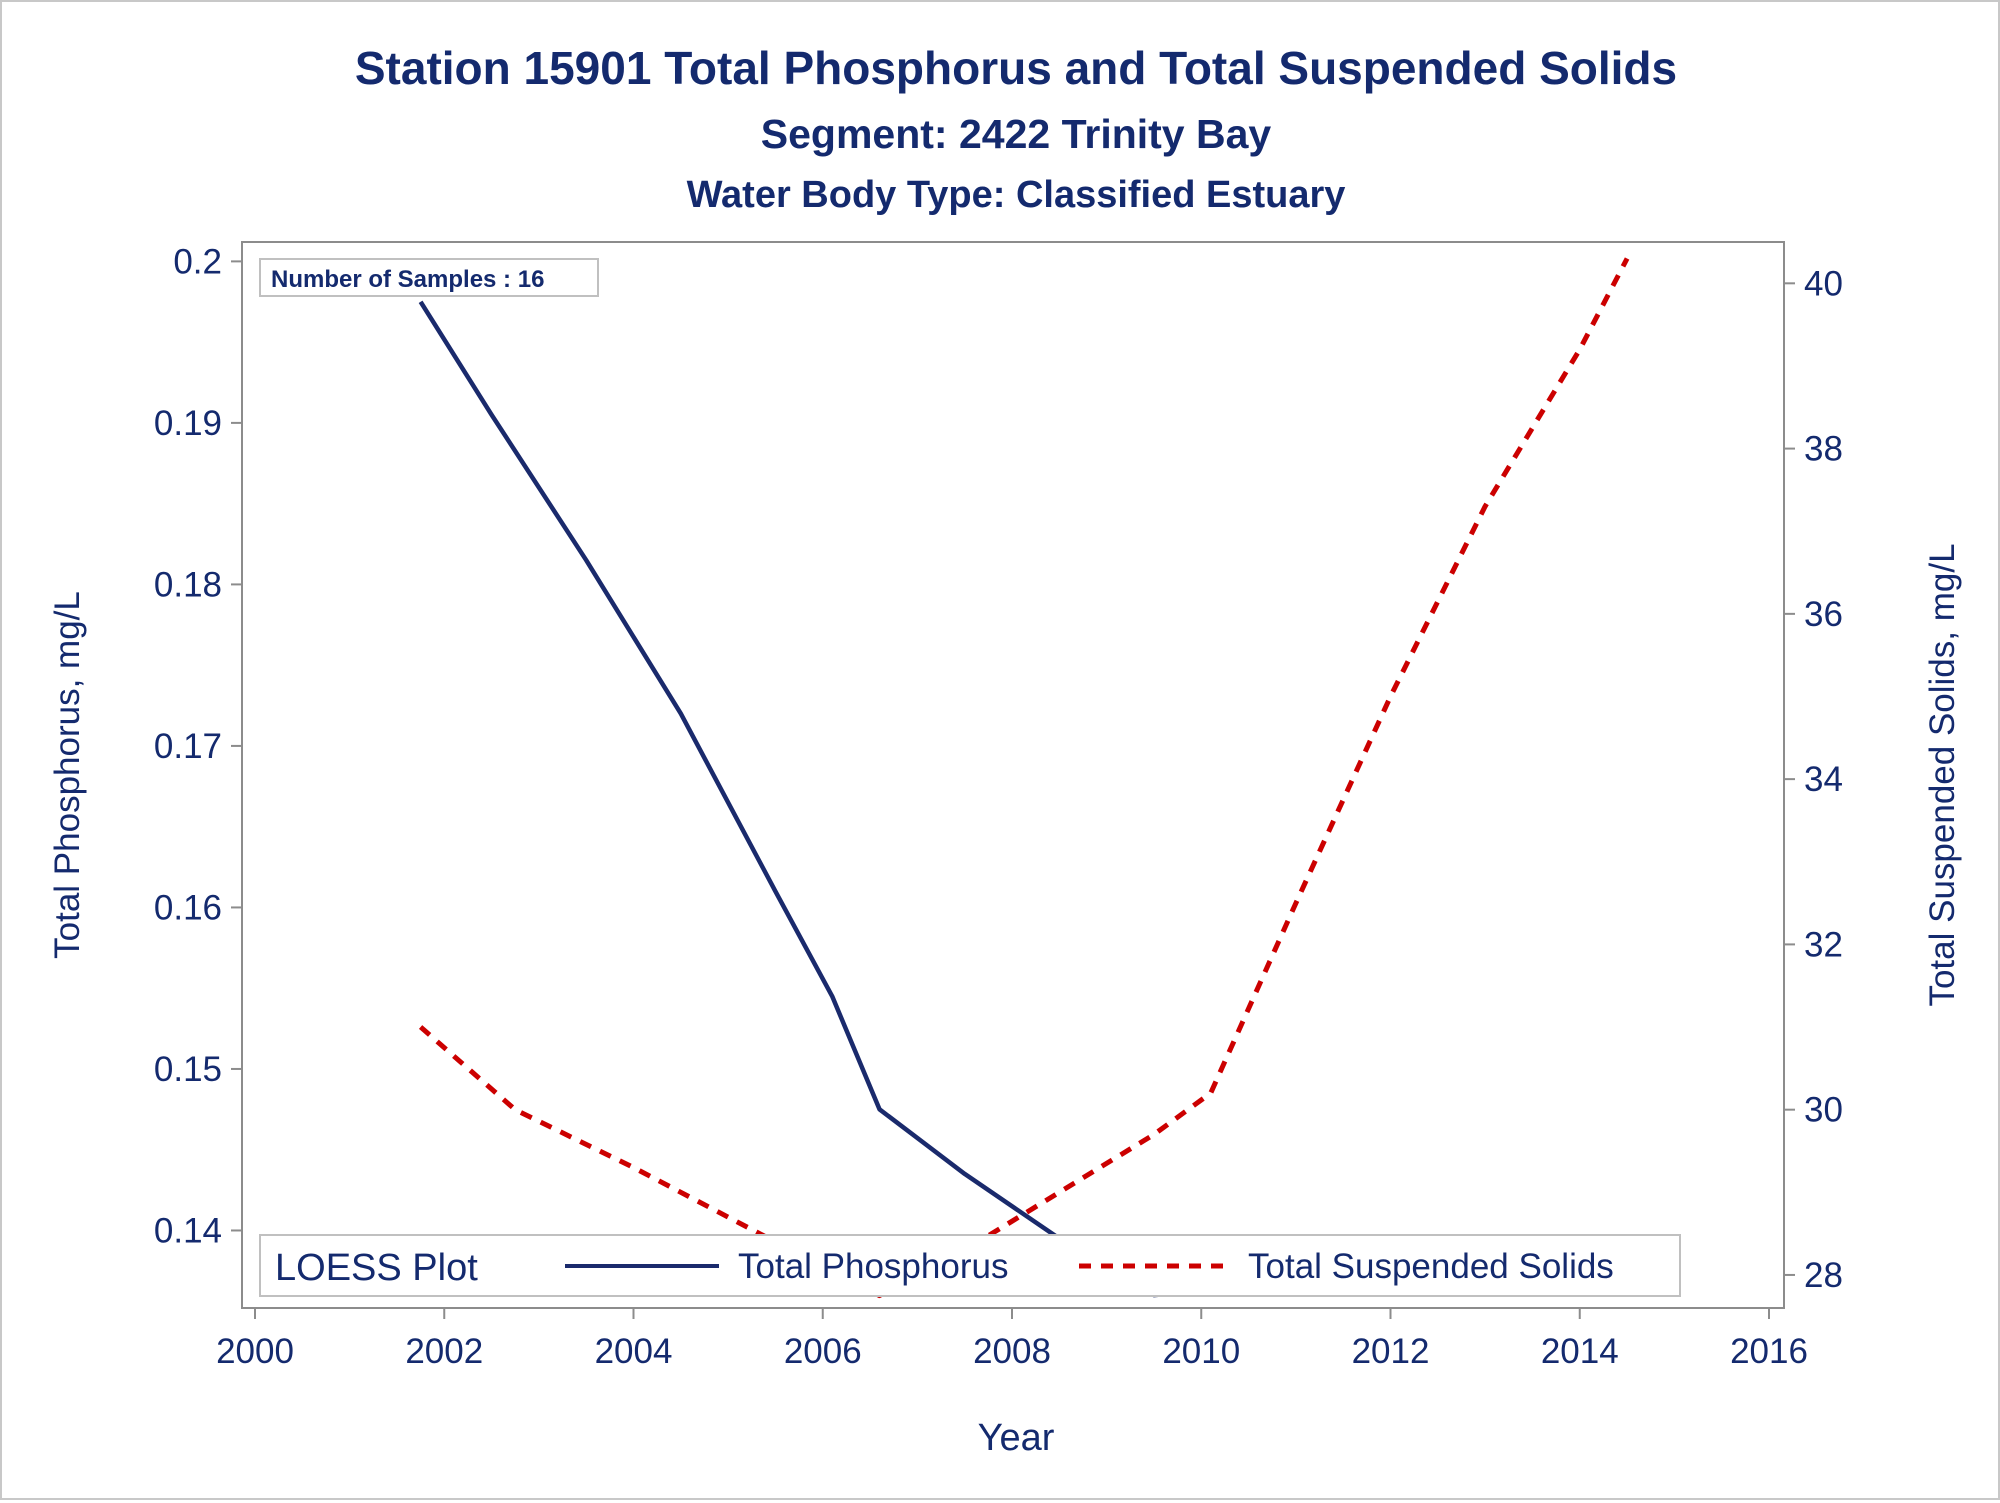 The width and height of the screenshot is (2000, 1503). I want to click on annotation-box, so click(429, 277).